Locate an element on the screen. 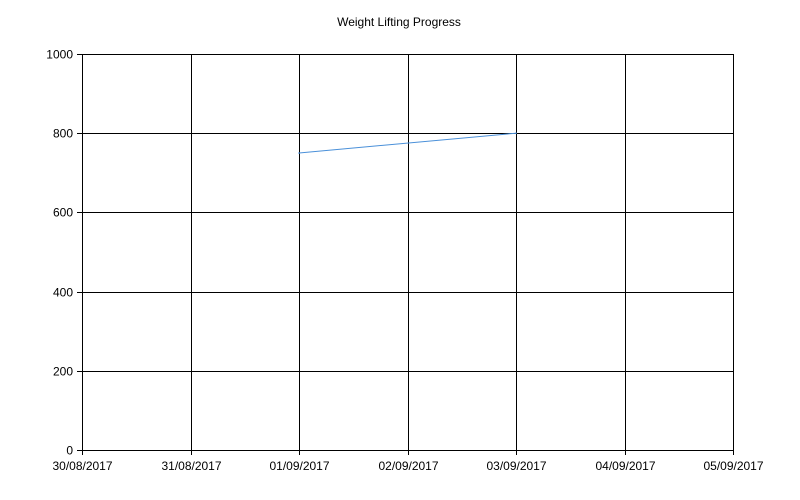  chart-title: Weight Lifting Progress is located at coordinates (399, 22).